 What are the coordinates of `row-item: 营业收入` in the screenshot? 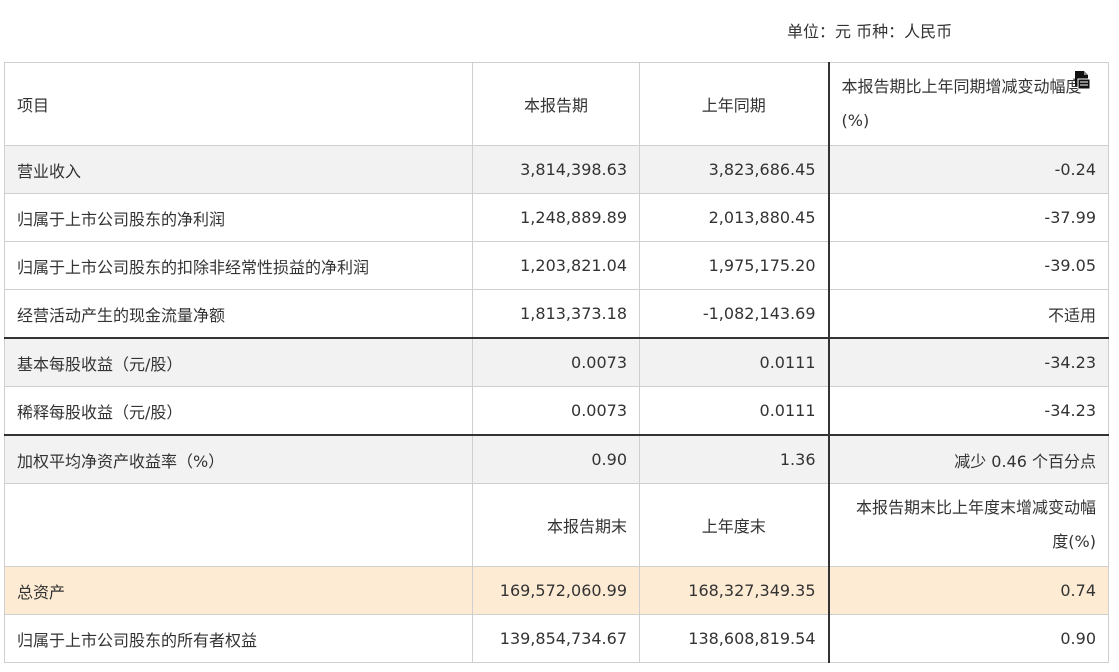 It's located at (238, 169).